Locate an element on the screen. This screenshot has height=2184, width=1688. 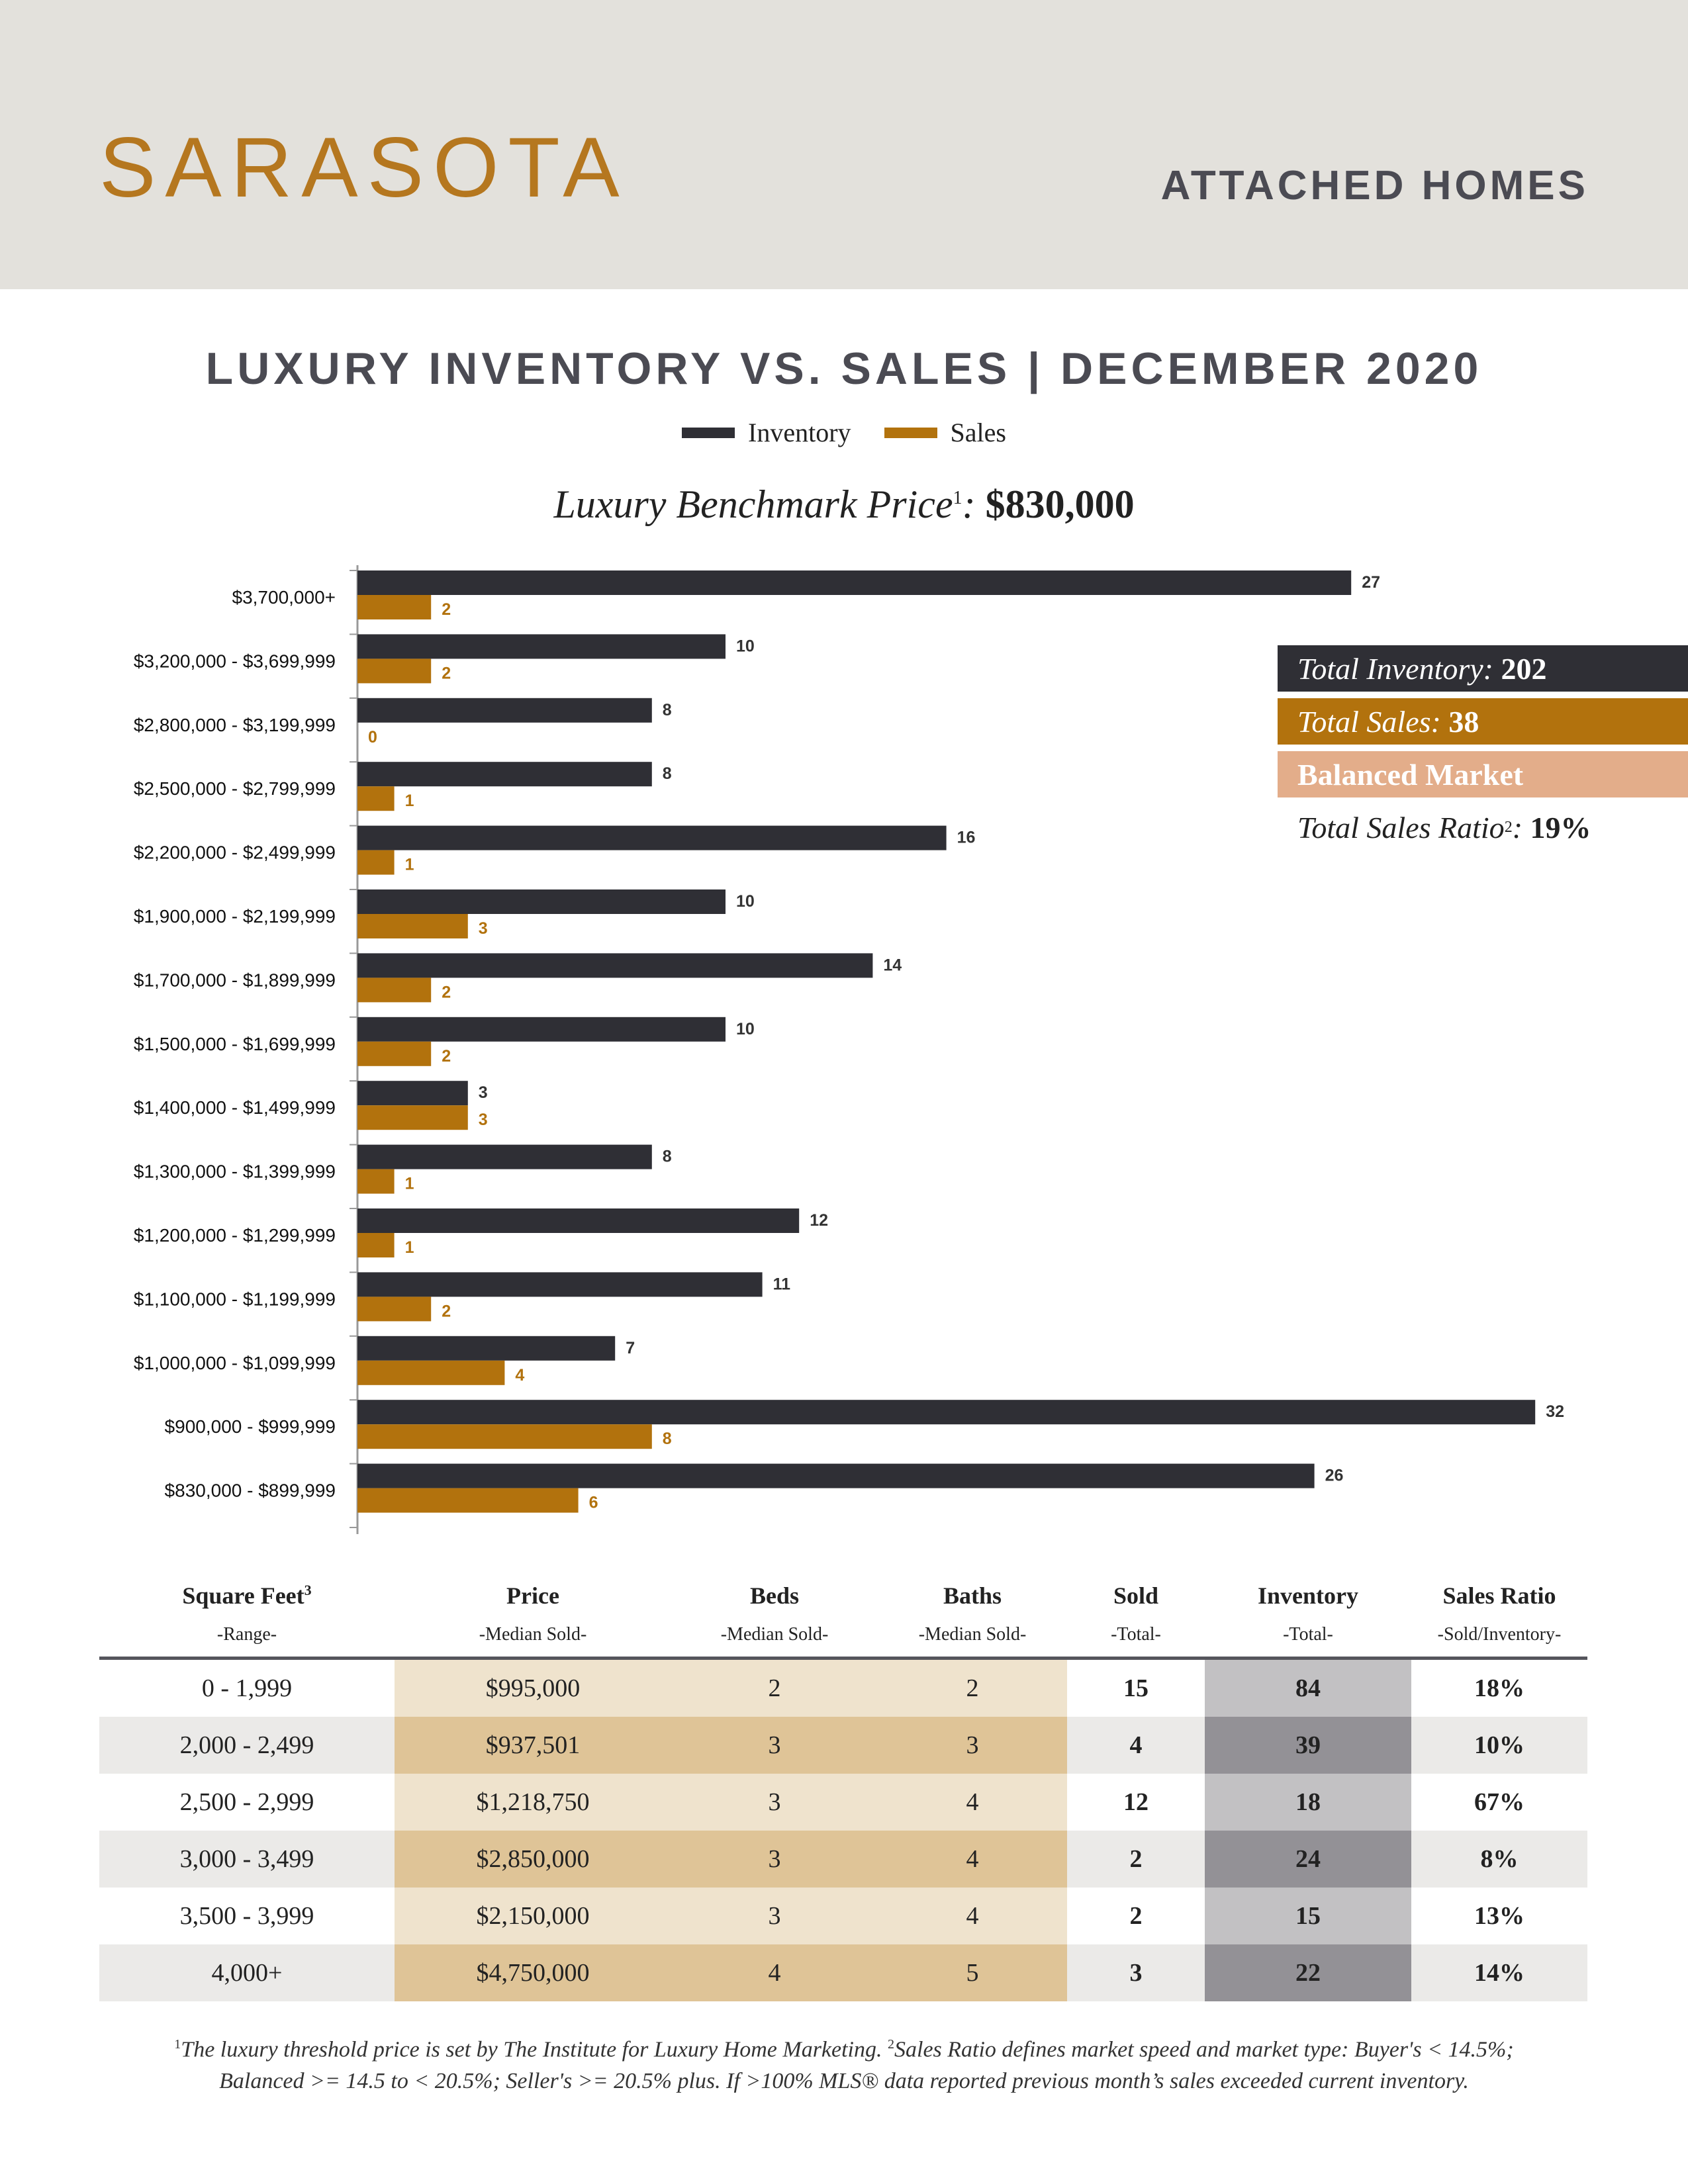
table-cell-median-beds: 2 is located at coordinates (774, 1687).